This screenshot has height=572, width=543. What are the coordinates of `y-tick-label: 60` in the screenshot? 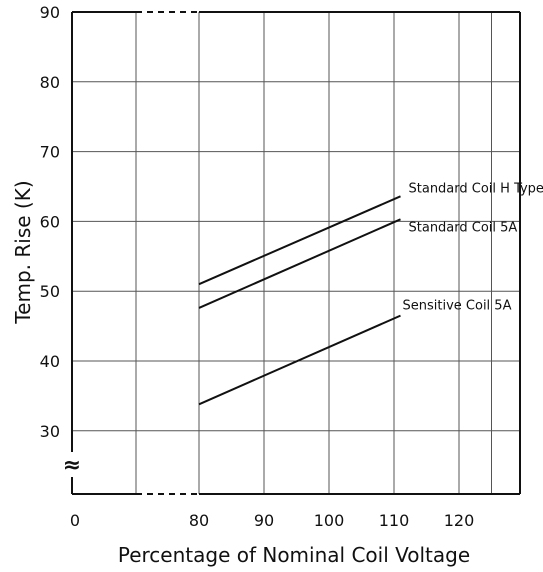 It's located at (50, 221).